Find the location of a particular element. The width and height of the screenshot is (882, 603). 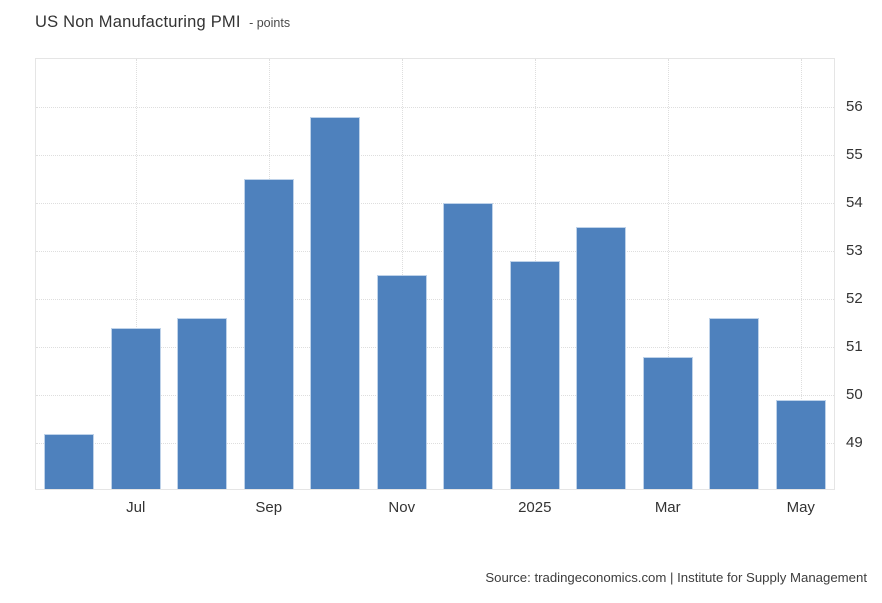

x-axis-label: May is located at coordinates (800, 507).